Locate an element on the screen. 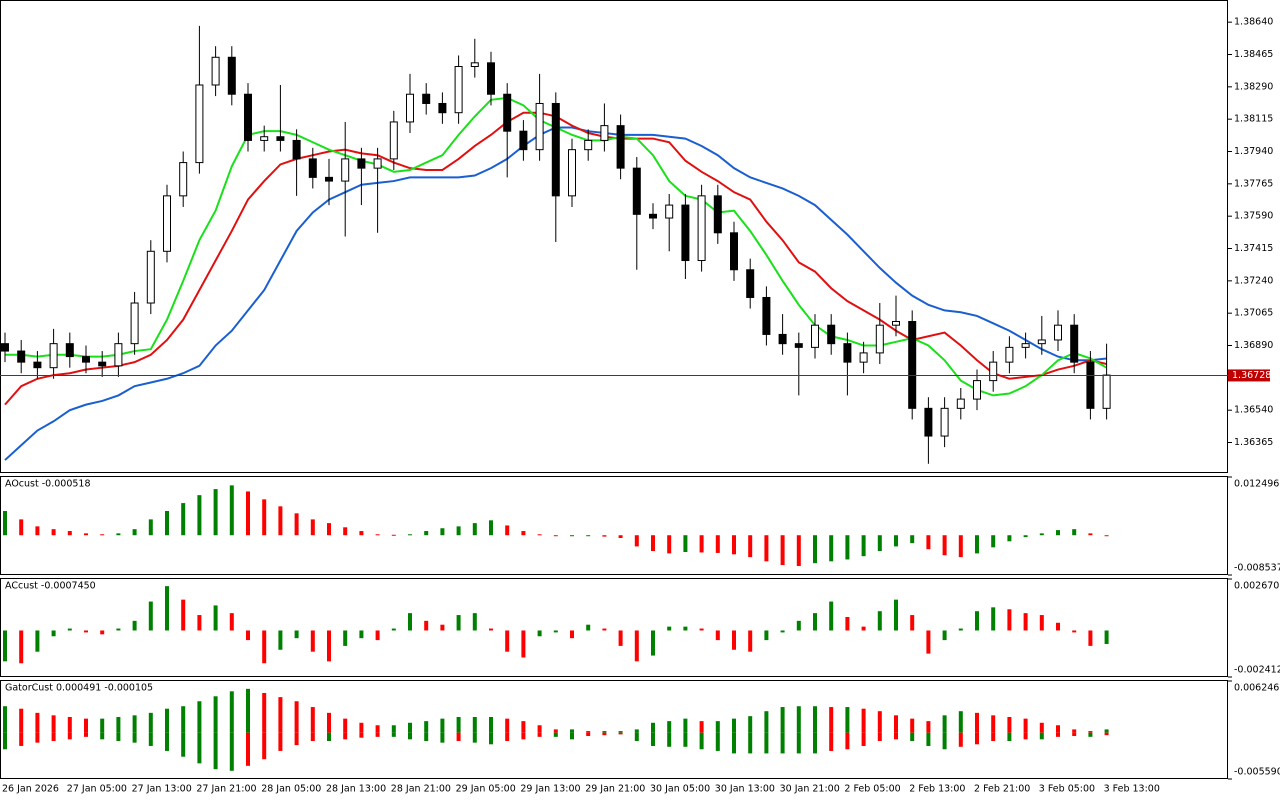 This screenshot has height=800, width=1280. y-tick-label: 1.36365 is located at coordinates (1253, 442).